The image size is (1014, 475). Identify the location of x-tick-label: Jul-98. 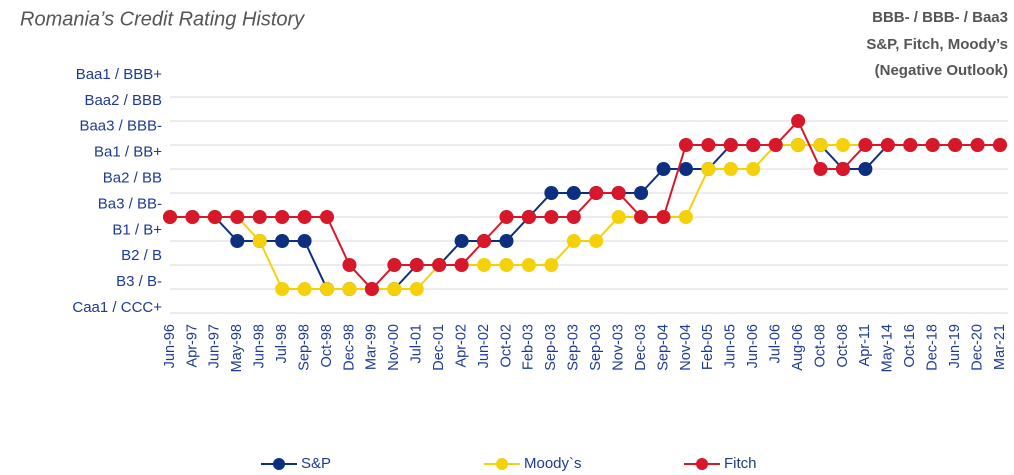
(282, 344).